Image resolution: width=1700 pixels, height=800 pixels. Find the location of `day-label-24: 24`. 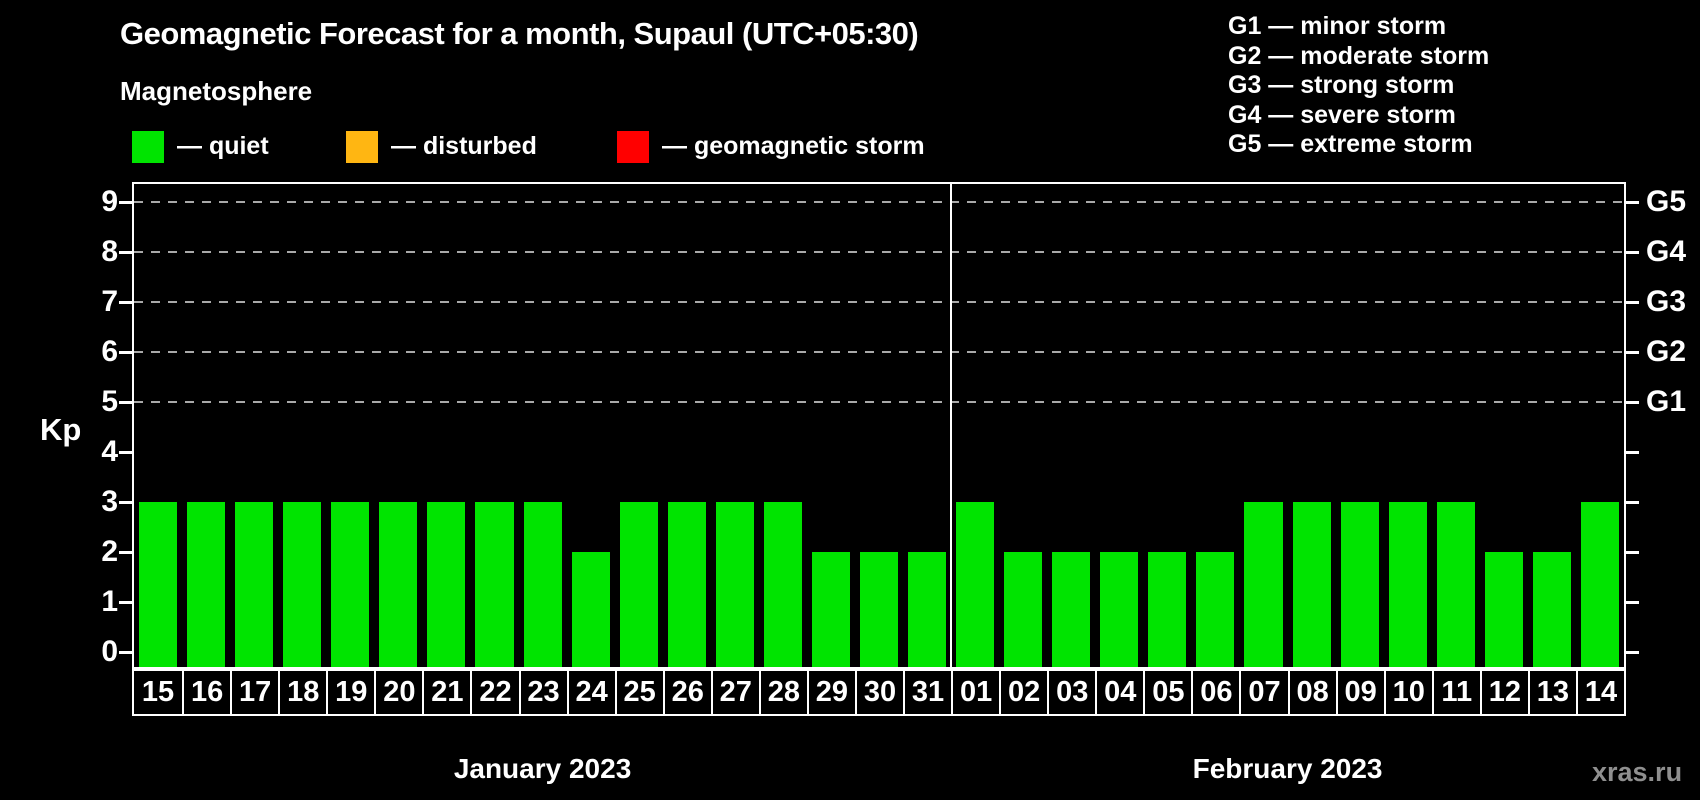

day-label-24: 24 is located at coordinates (590, 692).